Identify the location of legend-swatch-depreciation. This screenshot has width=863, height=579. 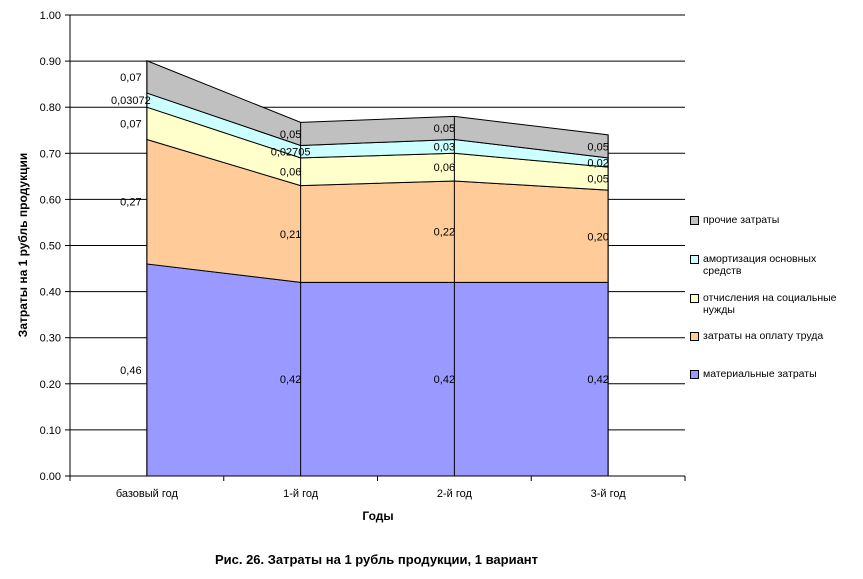
(694, 259).